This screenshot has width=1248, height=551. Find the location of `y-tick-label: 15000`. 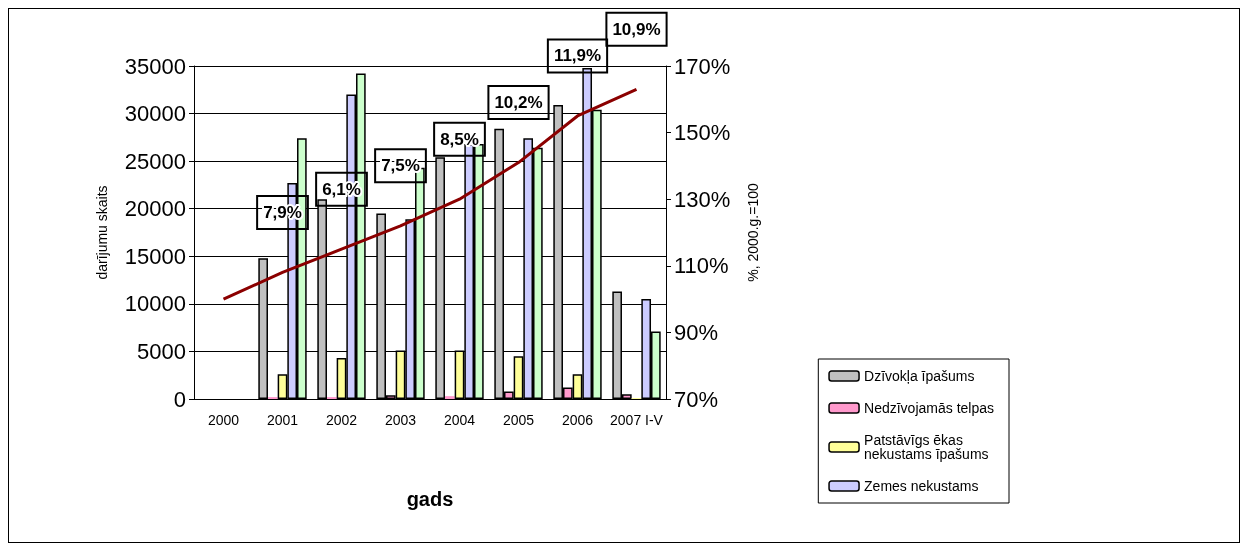

y-tick-label: 15000 is located at coordinates (155, 256).